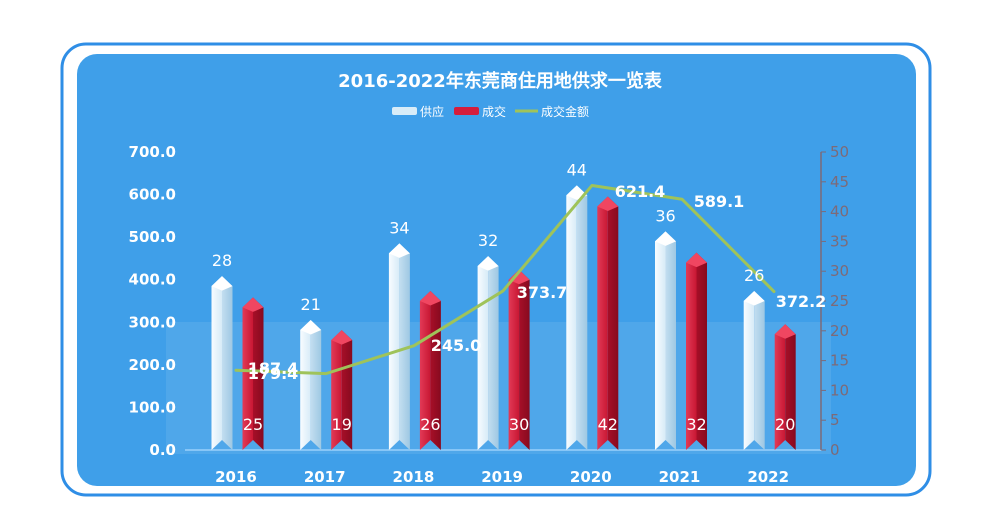  Describe the element at coordinates (152, 237) in the screenshot. I see `left-y-tick-label: 500.0` at that location.